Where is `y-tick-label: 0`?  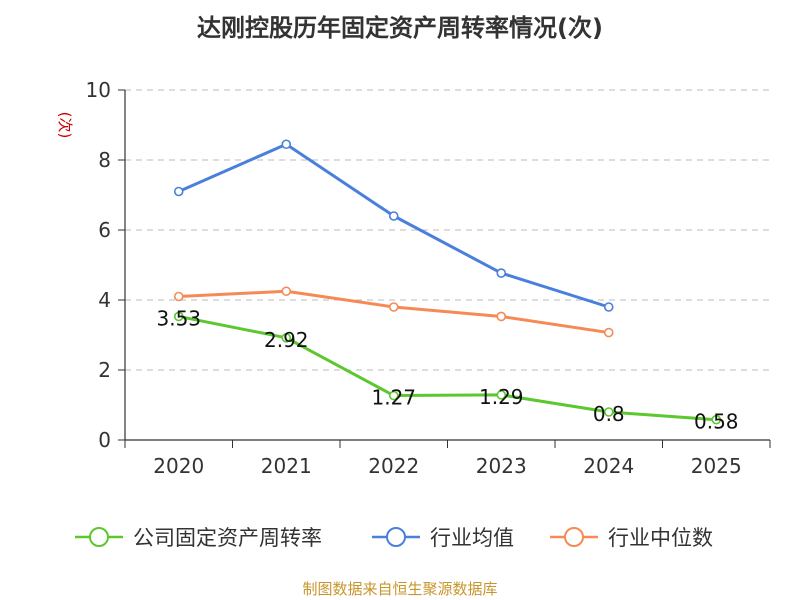 y-tick-label: 0 is located at coordinates (104, 440).